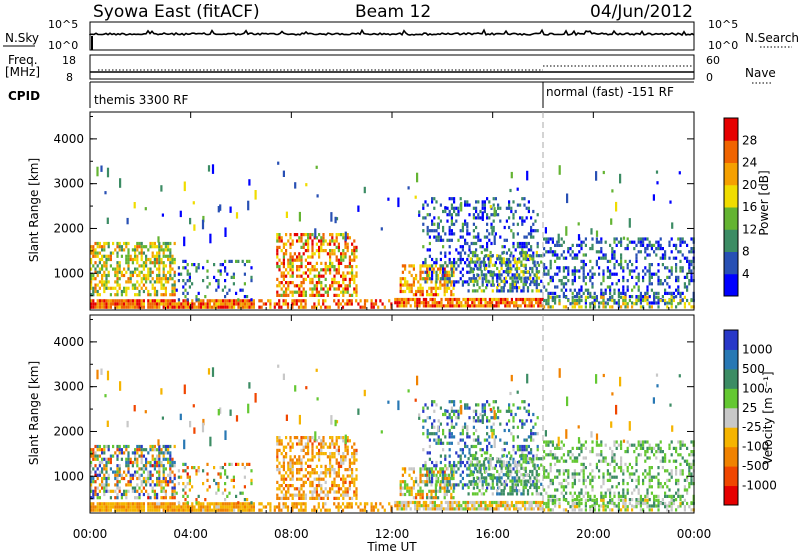 The image size is (800, 554). I want to click on freq-left-tick-bottom: 8, so click(69, 77).